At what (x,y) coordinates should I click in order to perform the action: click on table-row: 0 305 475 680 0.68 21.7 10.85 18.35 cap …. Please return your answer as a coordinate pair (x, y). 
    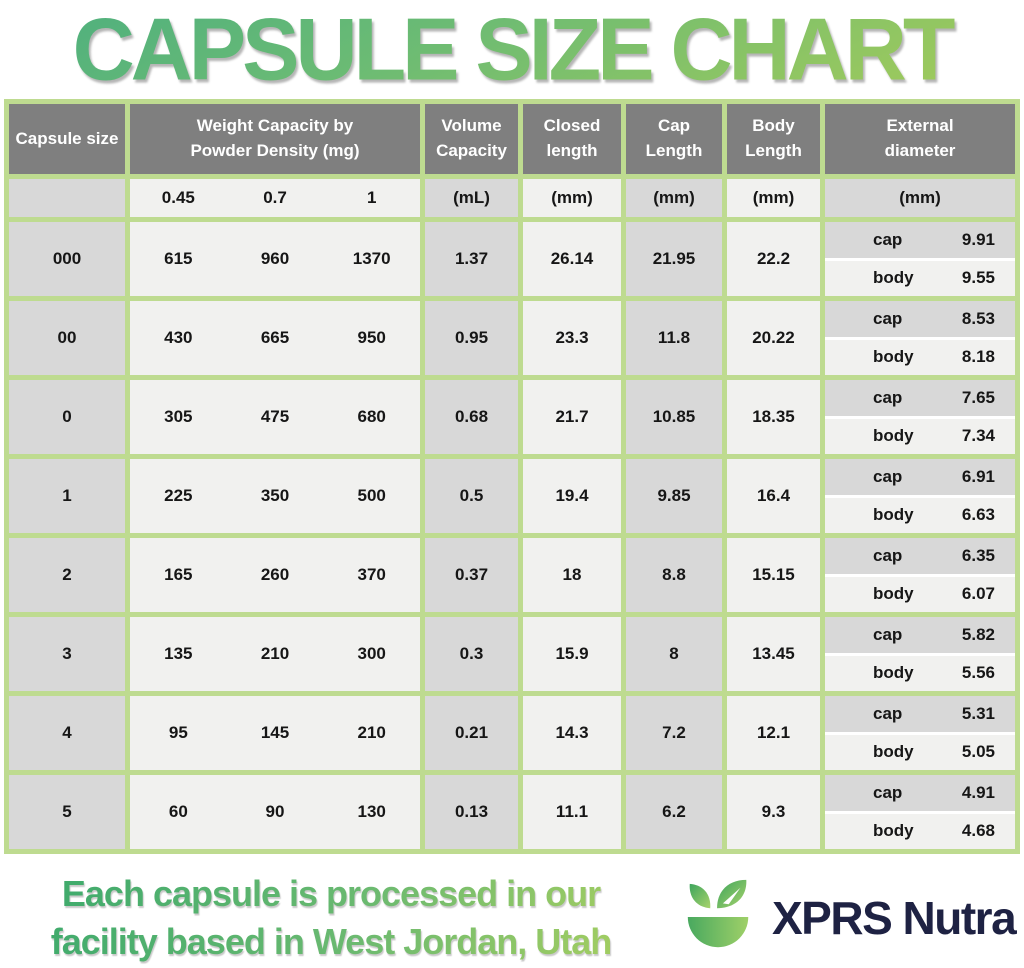
    Looking at the image, I should click on (512, 417).